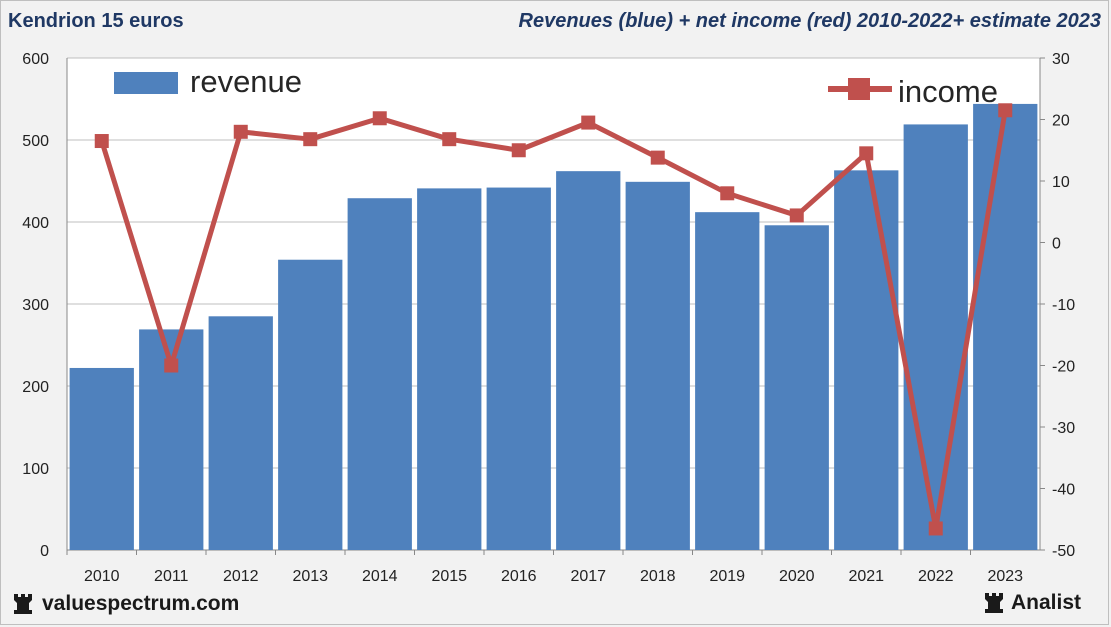  Describe the element at coordinates (948, 91) in the screenshot. I see `legend-income-label: income` at that location.